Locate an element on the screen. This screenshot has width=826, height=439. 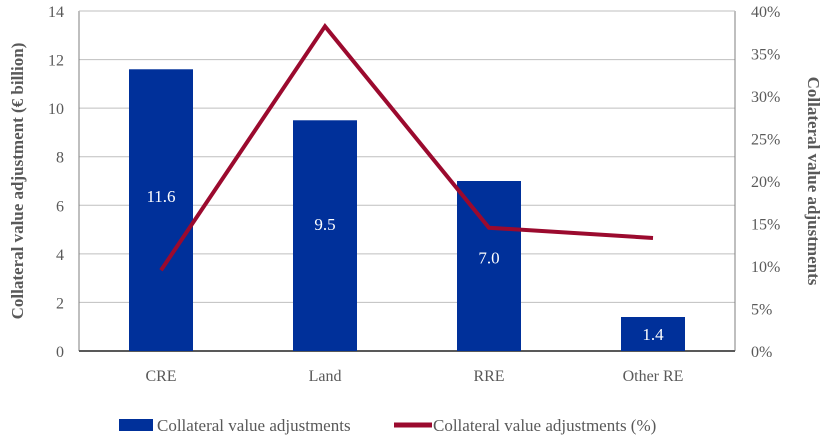
y2-tick-label: 40% is located at coordinates (765, 12).